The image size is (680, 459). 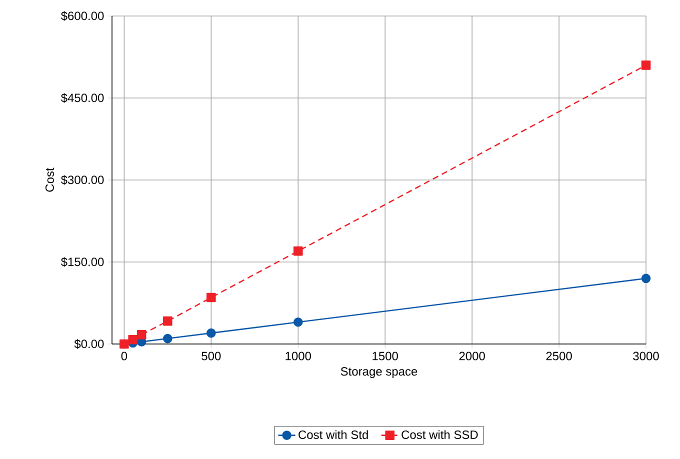 I want to click on x-tick-label: 500, so click(x=211, y=356).